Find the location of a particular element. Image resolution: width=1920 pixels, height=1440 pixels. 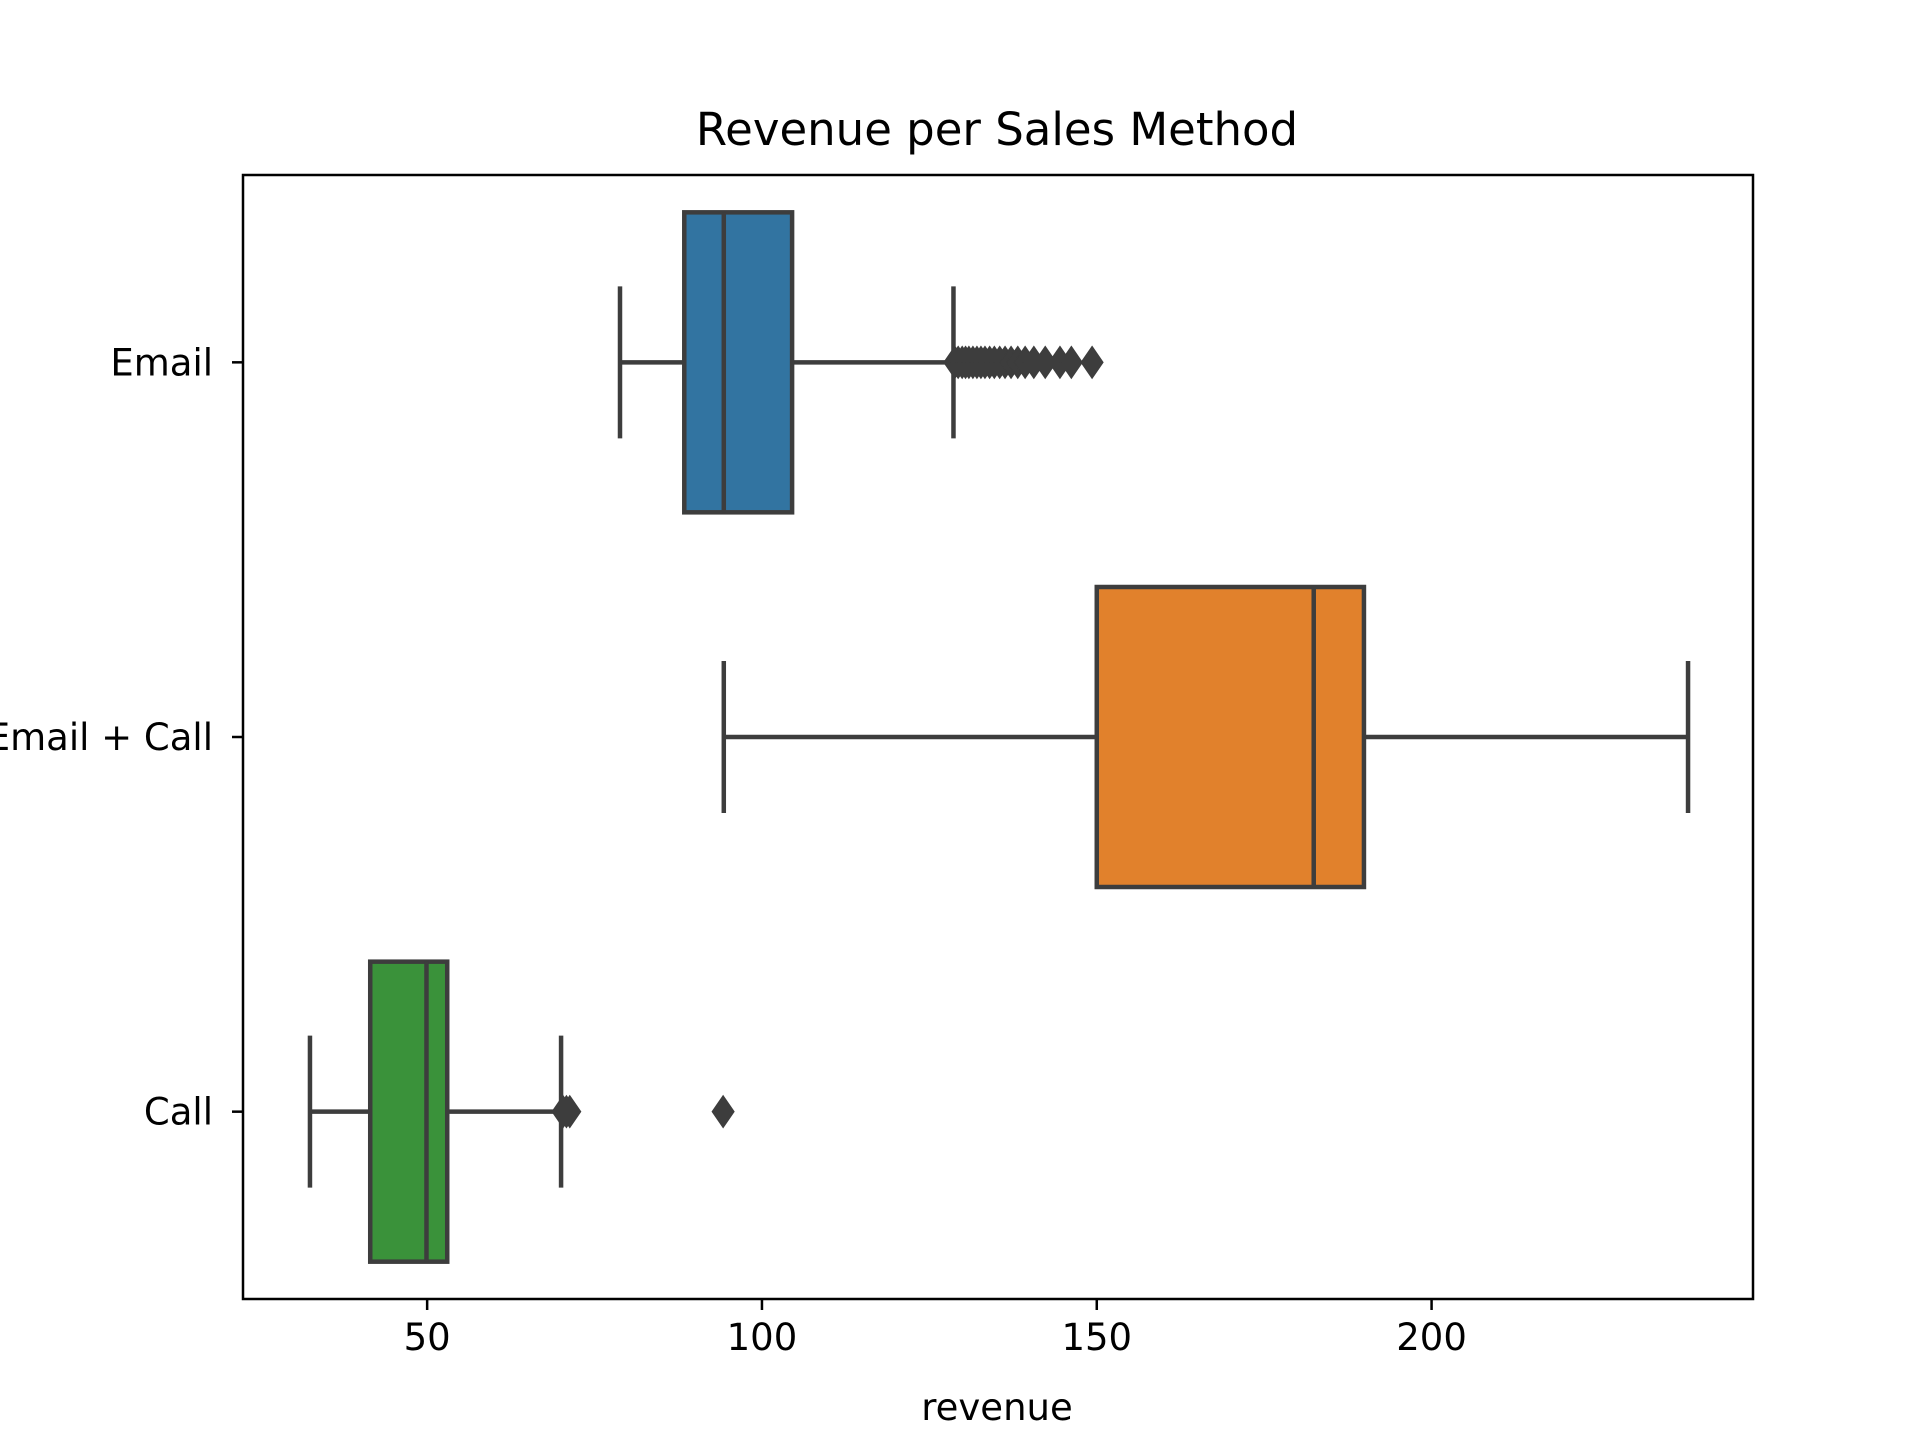

box-group-call is located at coordinates (521, 1111).